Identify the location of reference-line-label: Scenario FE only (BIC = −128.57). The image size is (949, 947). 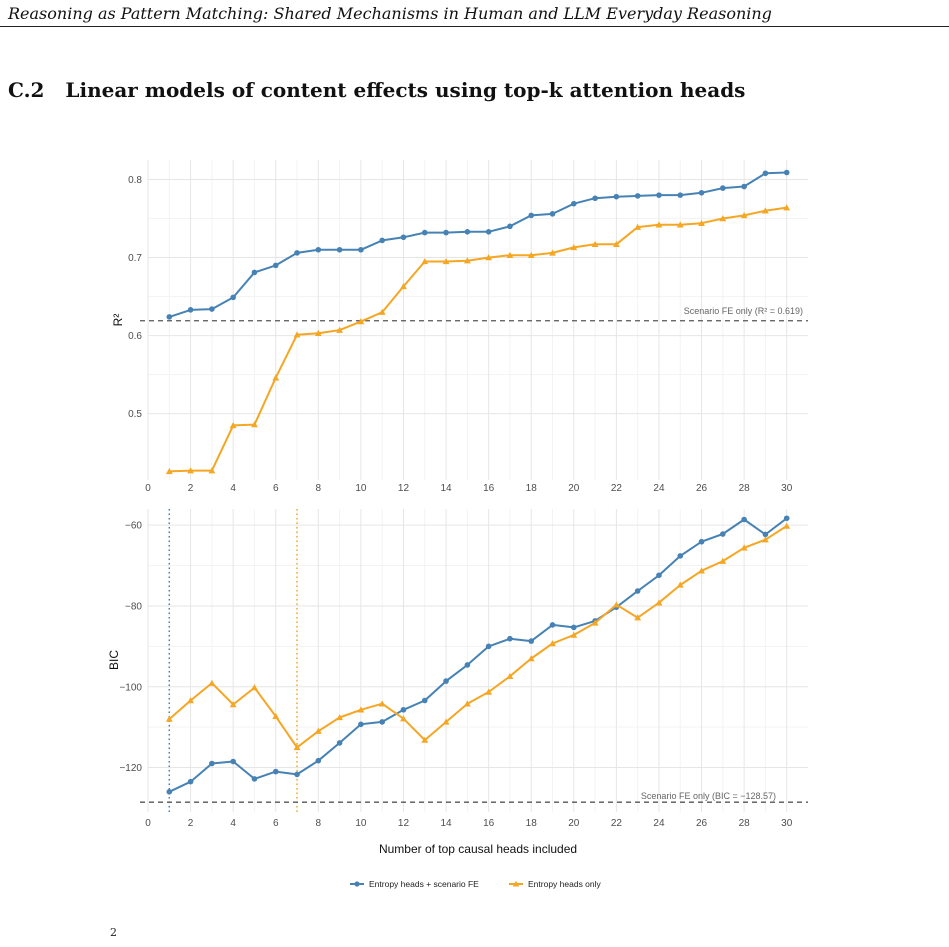
(708, 796).